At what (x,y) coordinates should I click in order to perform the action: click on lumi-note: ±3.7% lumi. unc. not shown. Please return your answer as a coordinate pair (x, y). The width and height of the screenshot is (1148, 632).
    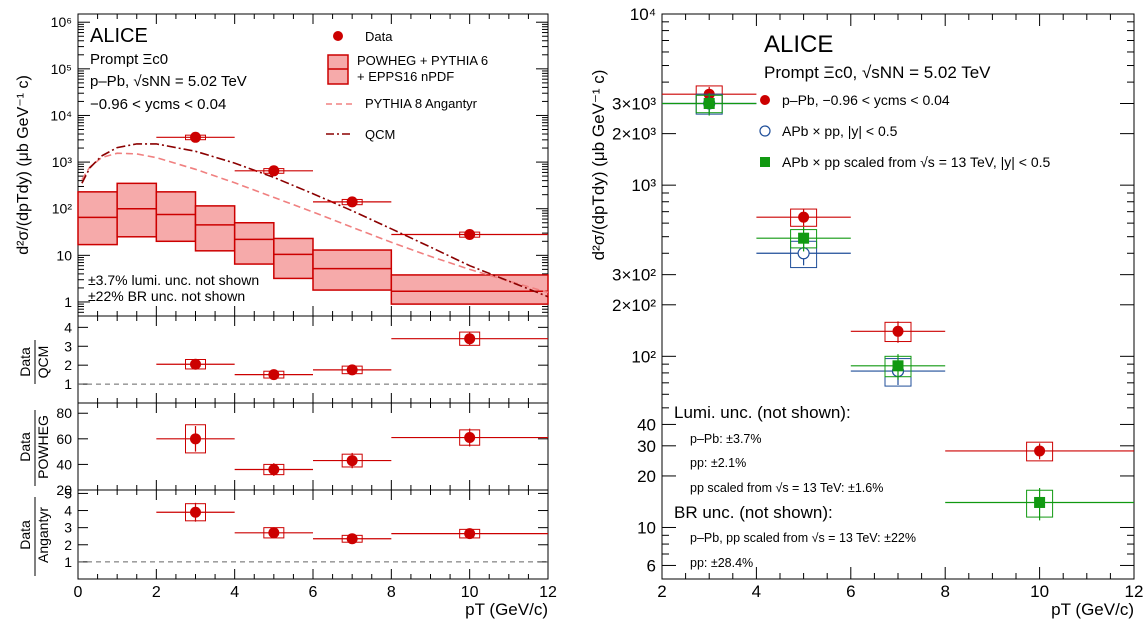
    Looking at the image, I should click on (173, 280).